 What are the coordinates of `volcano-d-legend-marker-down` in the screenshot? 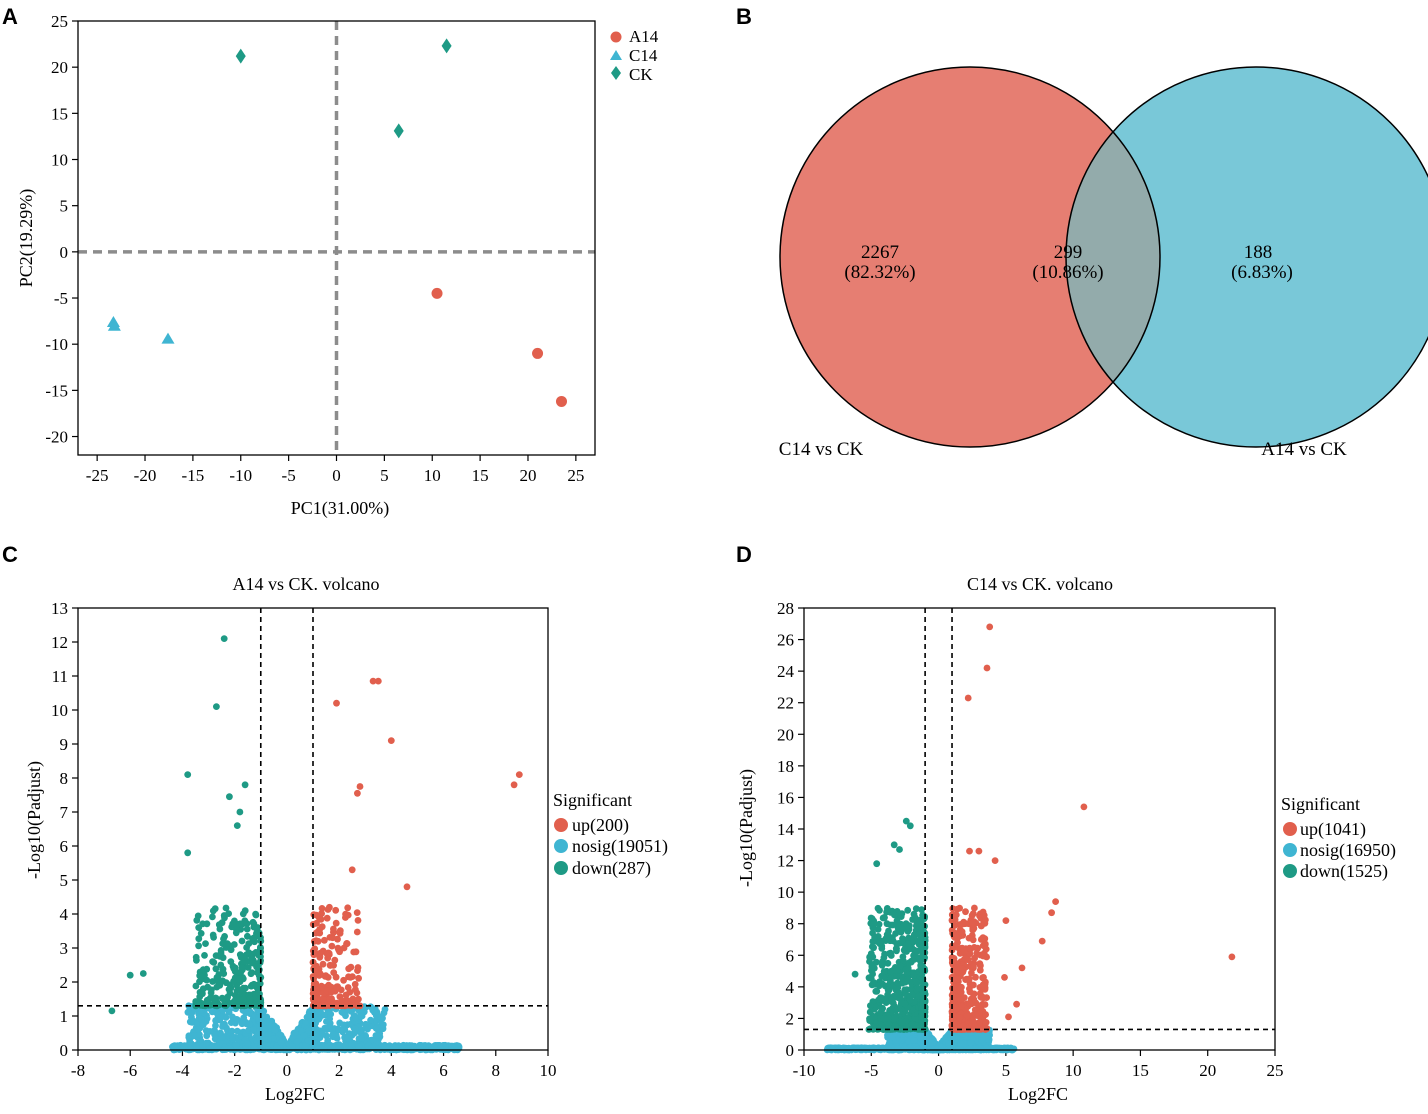 It's located at (1290, 871).